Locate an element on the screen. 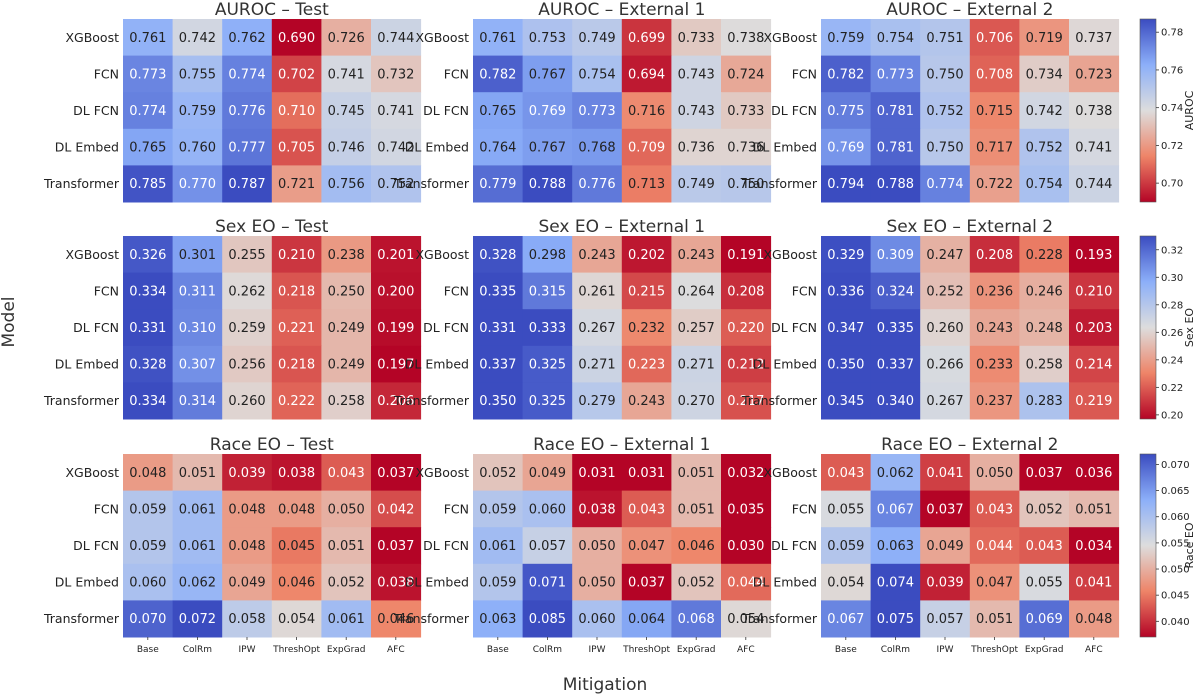 The height and width of the screenshot is (696, 1200). cell-value-label: 0.709 is located at coordinates (646, 148).